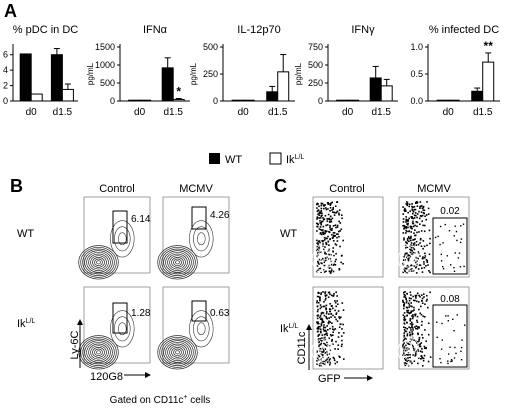  Describe the element at coordinates (120, 318) in the screenshot. I see `flow-b-gate-ik-control` at that location.